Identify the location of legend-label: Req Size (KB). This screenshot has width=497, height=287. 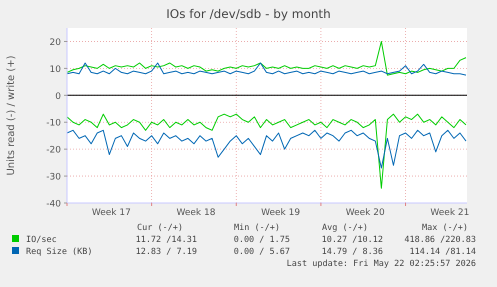
(59, 252).